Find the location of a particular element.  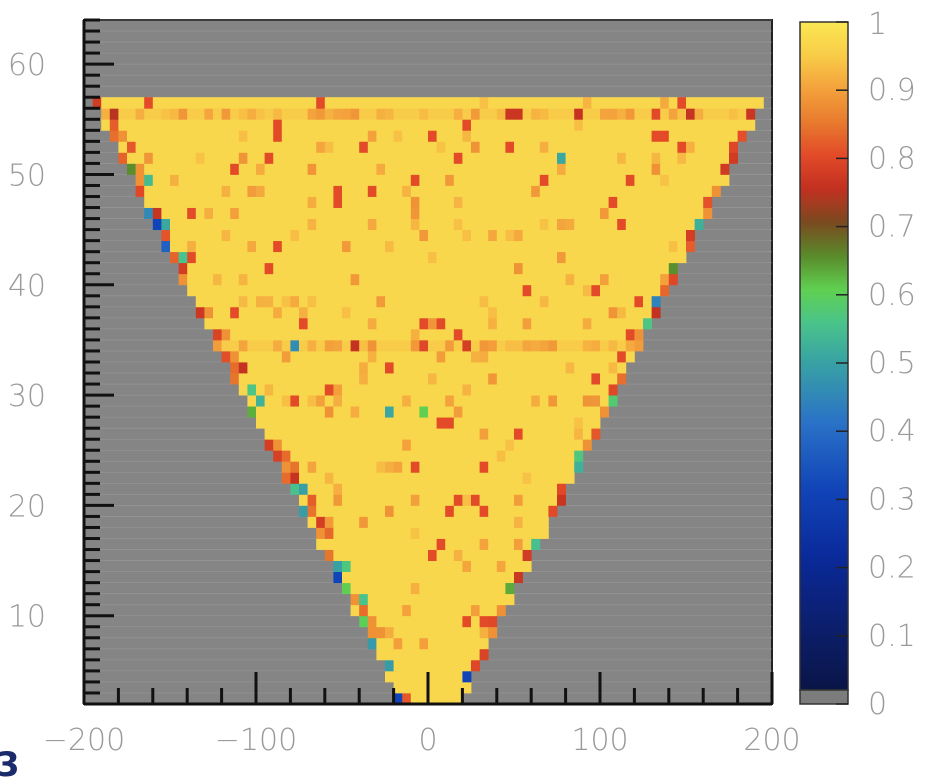

colorbar-zero-band is located at coordinates (824, 697).